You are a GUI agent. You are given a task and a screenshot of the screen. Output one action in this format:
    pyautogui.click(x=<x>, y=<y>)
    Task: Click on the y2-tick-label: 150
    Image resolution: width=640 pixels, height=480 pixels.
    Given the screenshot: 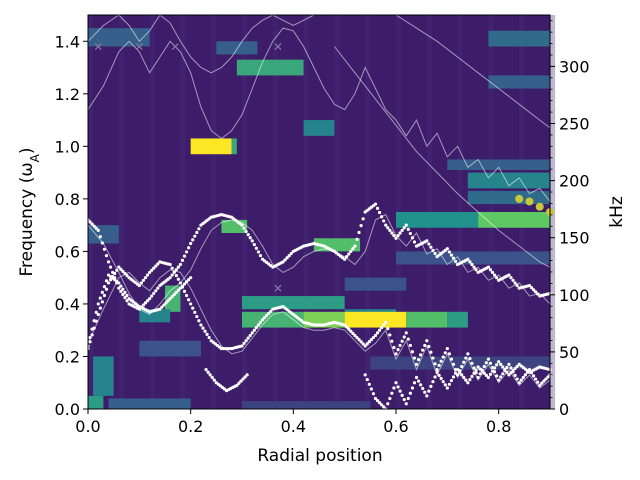 What is the action you would take?
    pyautogui.click(x=574, y=238)
    